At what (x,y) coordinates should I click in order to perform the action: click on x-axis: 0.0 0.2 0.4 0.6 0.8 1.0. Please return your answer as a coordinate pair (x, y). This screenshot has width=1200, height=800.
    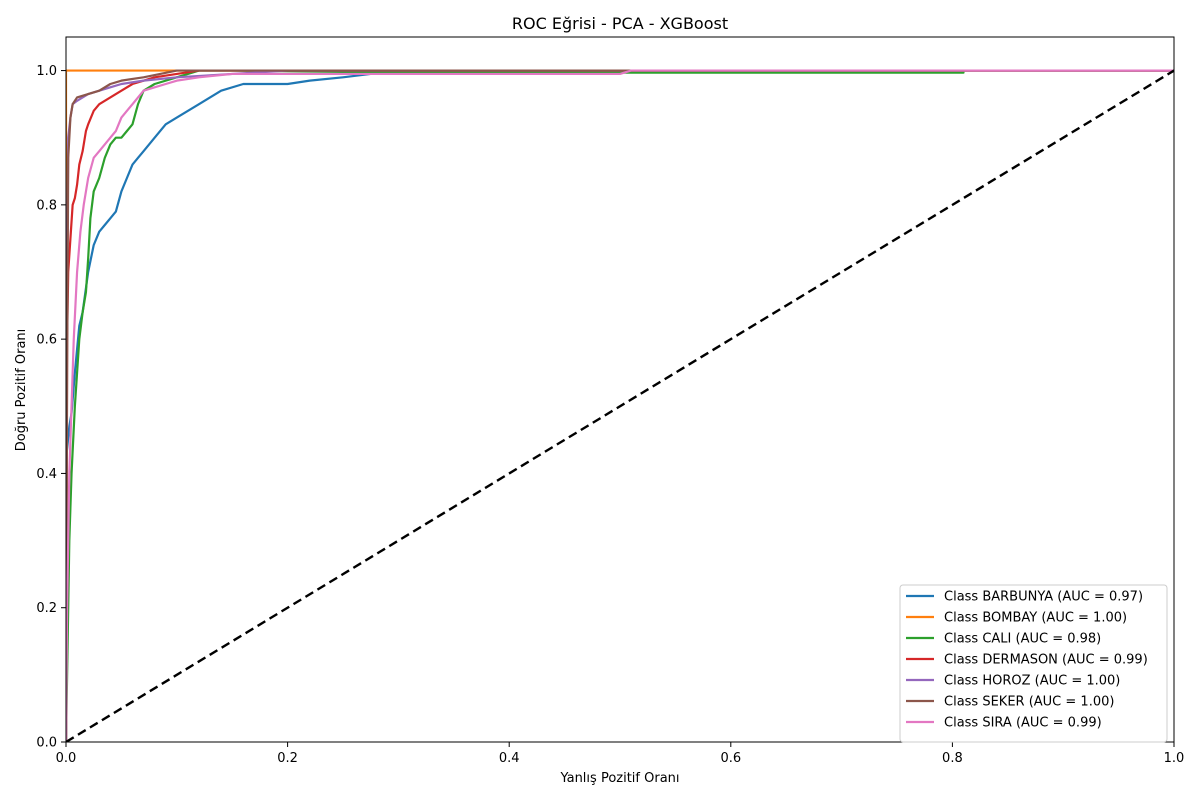
    Looking at the image, I should click on (620, 754).